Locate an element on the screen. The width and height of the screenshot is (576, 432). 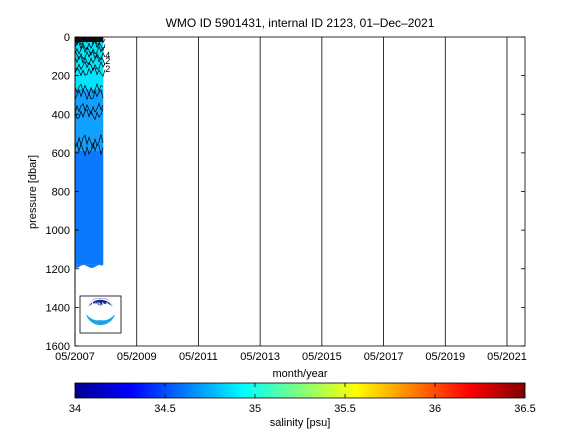
y-tick-label: 200 is located at coordinates (61, 77).